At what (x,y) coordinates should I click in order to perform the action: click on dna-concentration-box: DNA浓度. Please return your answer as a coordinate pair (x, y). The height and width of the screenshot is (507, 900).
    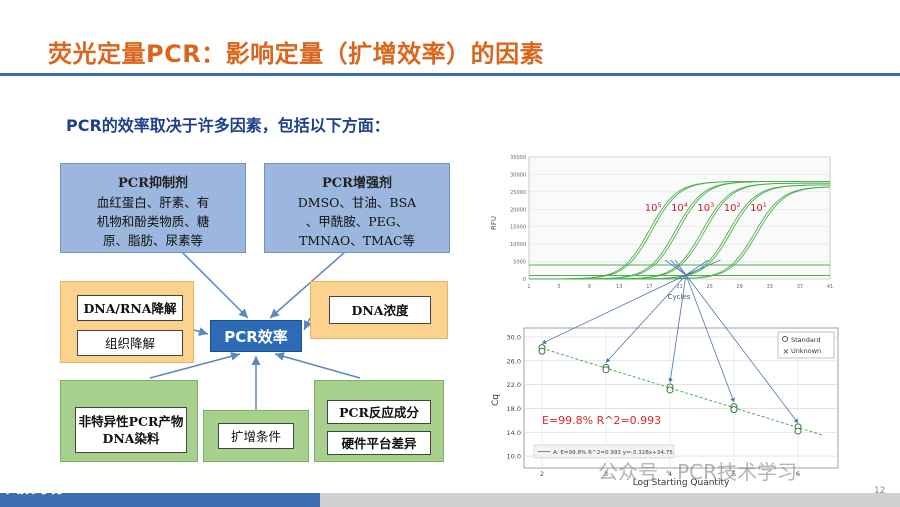
    Looking at the image, I should click on (380, 310).